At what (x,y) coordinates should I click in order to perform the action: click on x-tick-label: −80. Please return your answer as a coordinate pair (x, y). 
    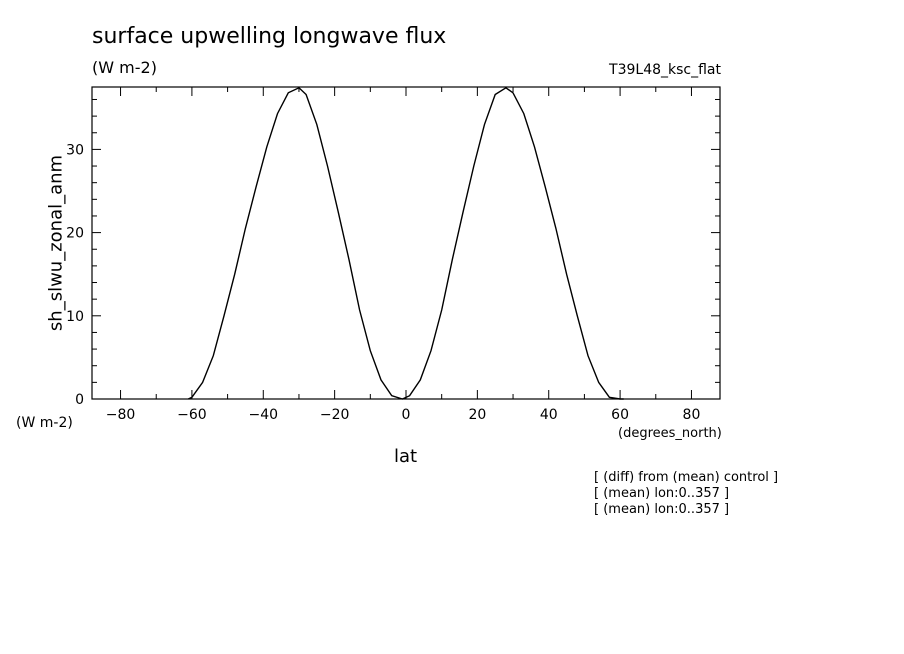
    Looking at the image, I should click on (121, 415).